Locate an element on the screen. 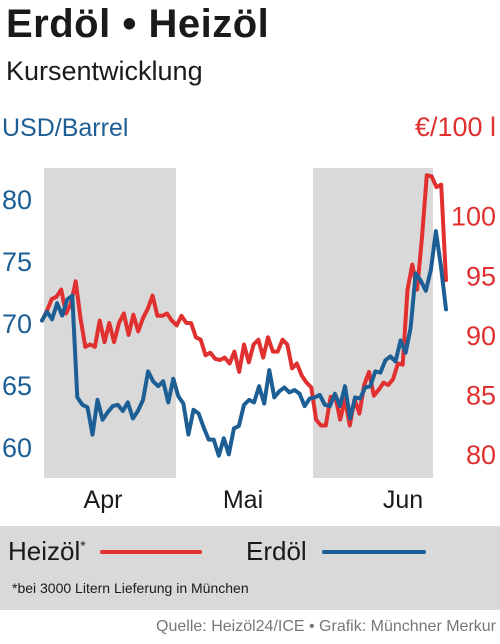 The width and height of the screenshot is (500, 644). right-tick-80: 80 is located at coordinates (481, 455).